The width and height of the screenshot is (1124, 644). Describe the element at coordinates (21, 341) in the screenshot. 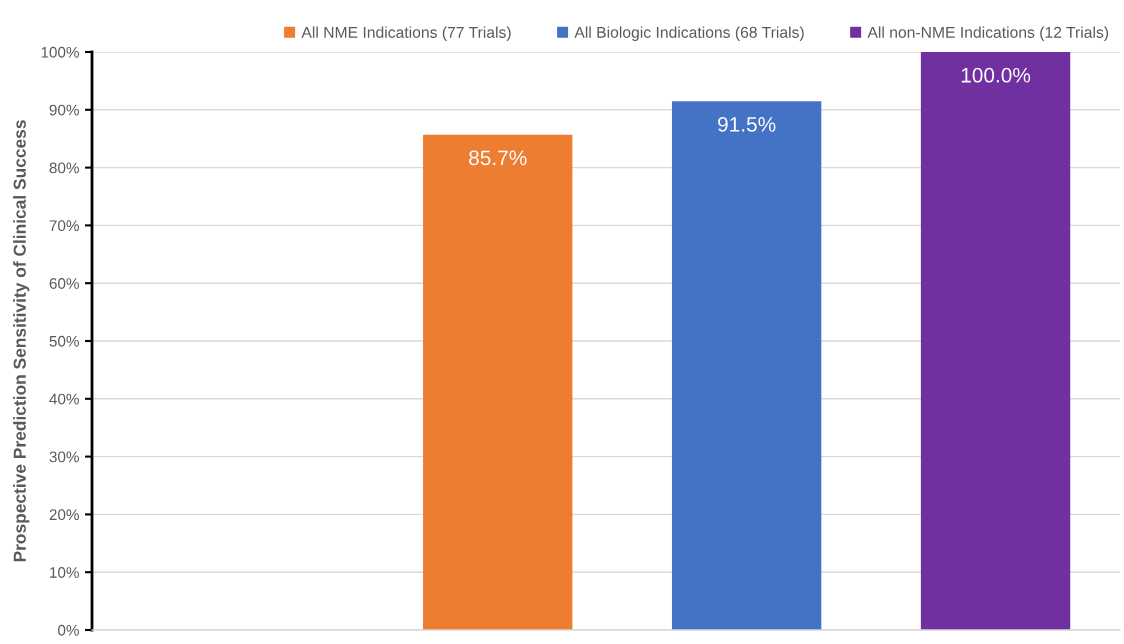

I see `y-axis-title: Prospective Prediction Sensitivity of Clinical Success` at that location.